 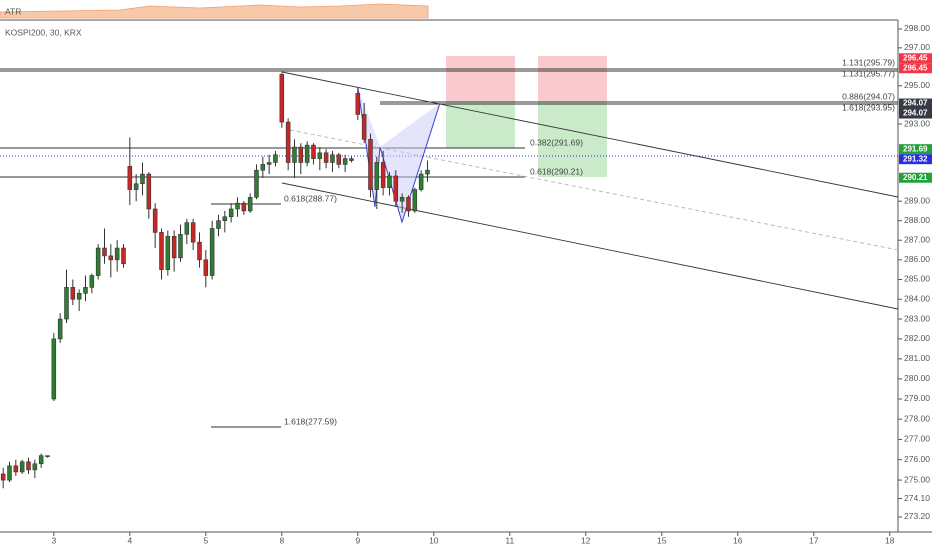 I want to click on fib-label: 0.382(291.69), so click(x=556, y=142).